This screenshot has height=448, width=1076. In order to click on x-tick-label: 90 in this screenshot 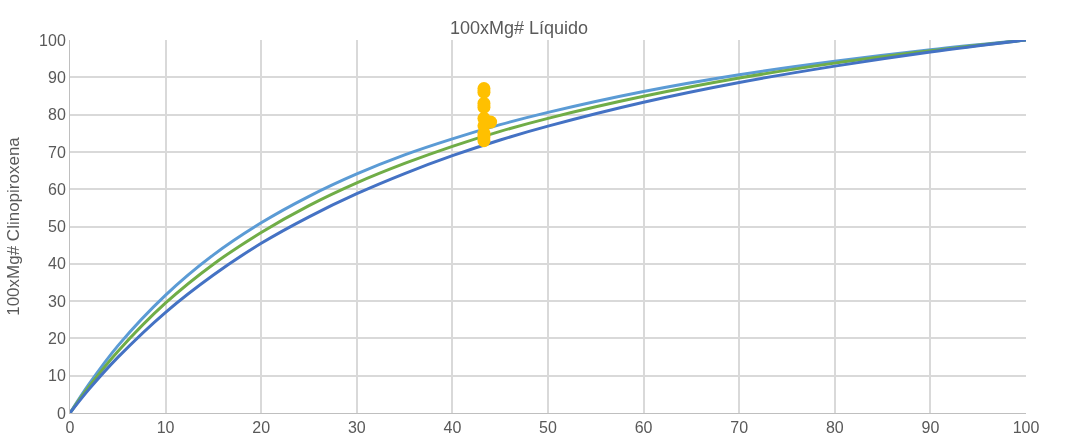, I will do `click(930, 428)`.